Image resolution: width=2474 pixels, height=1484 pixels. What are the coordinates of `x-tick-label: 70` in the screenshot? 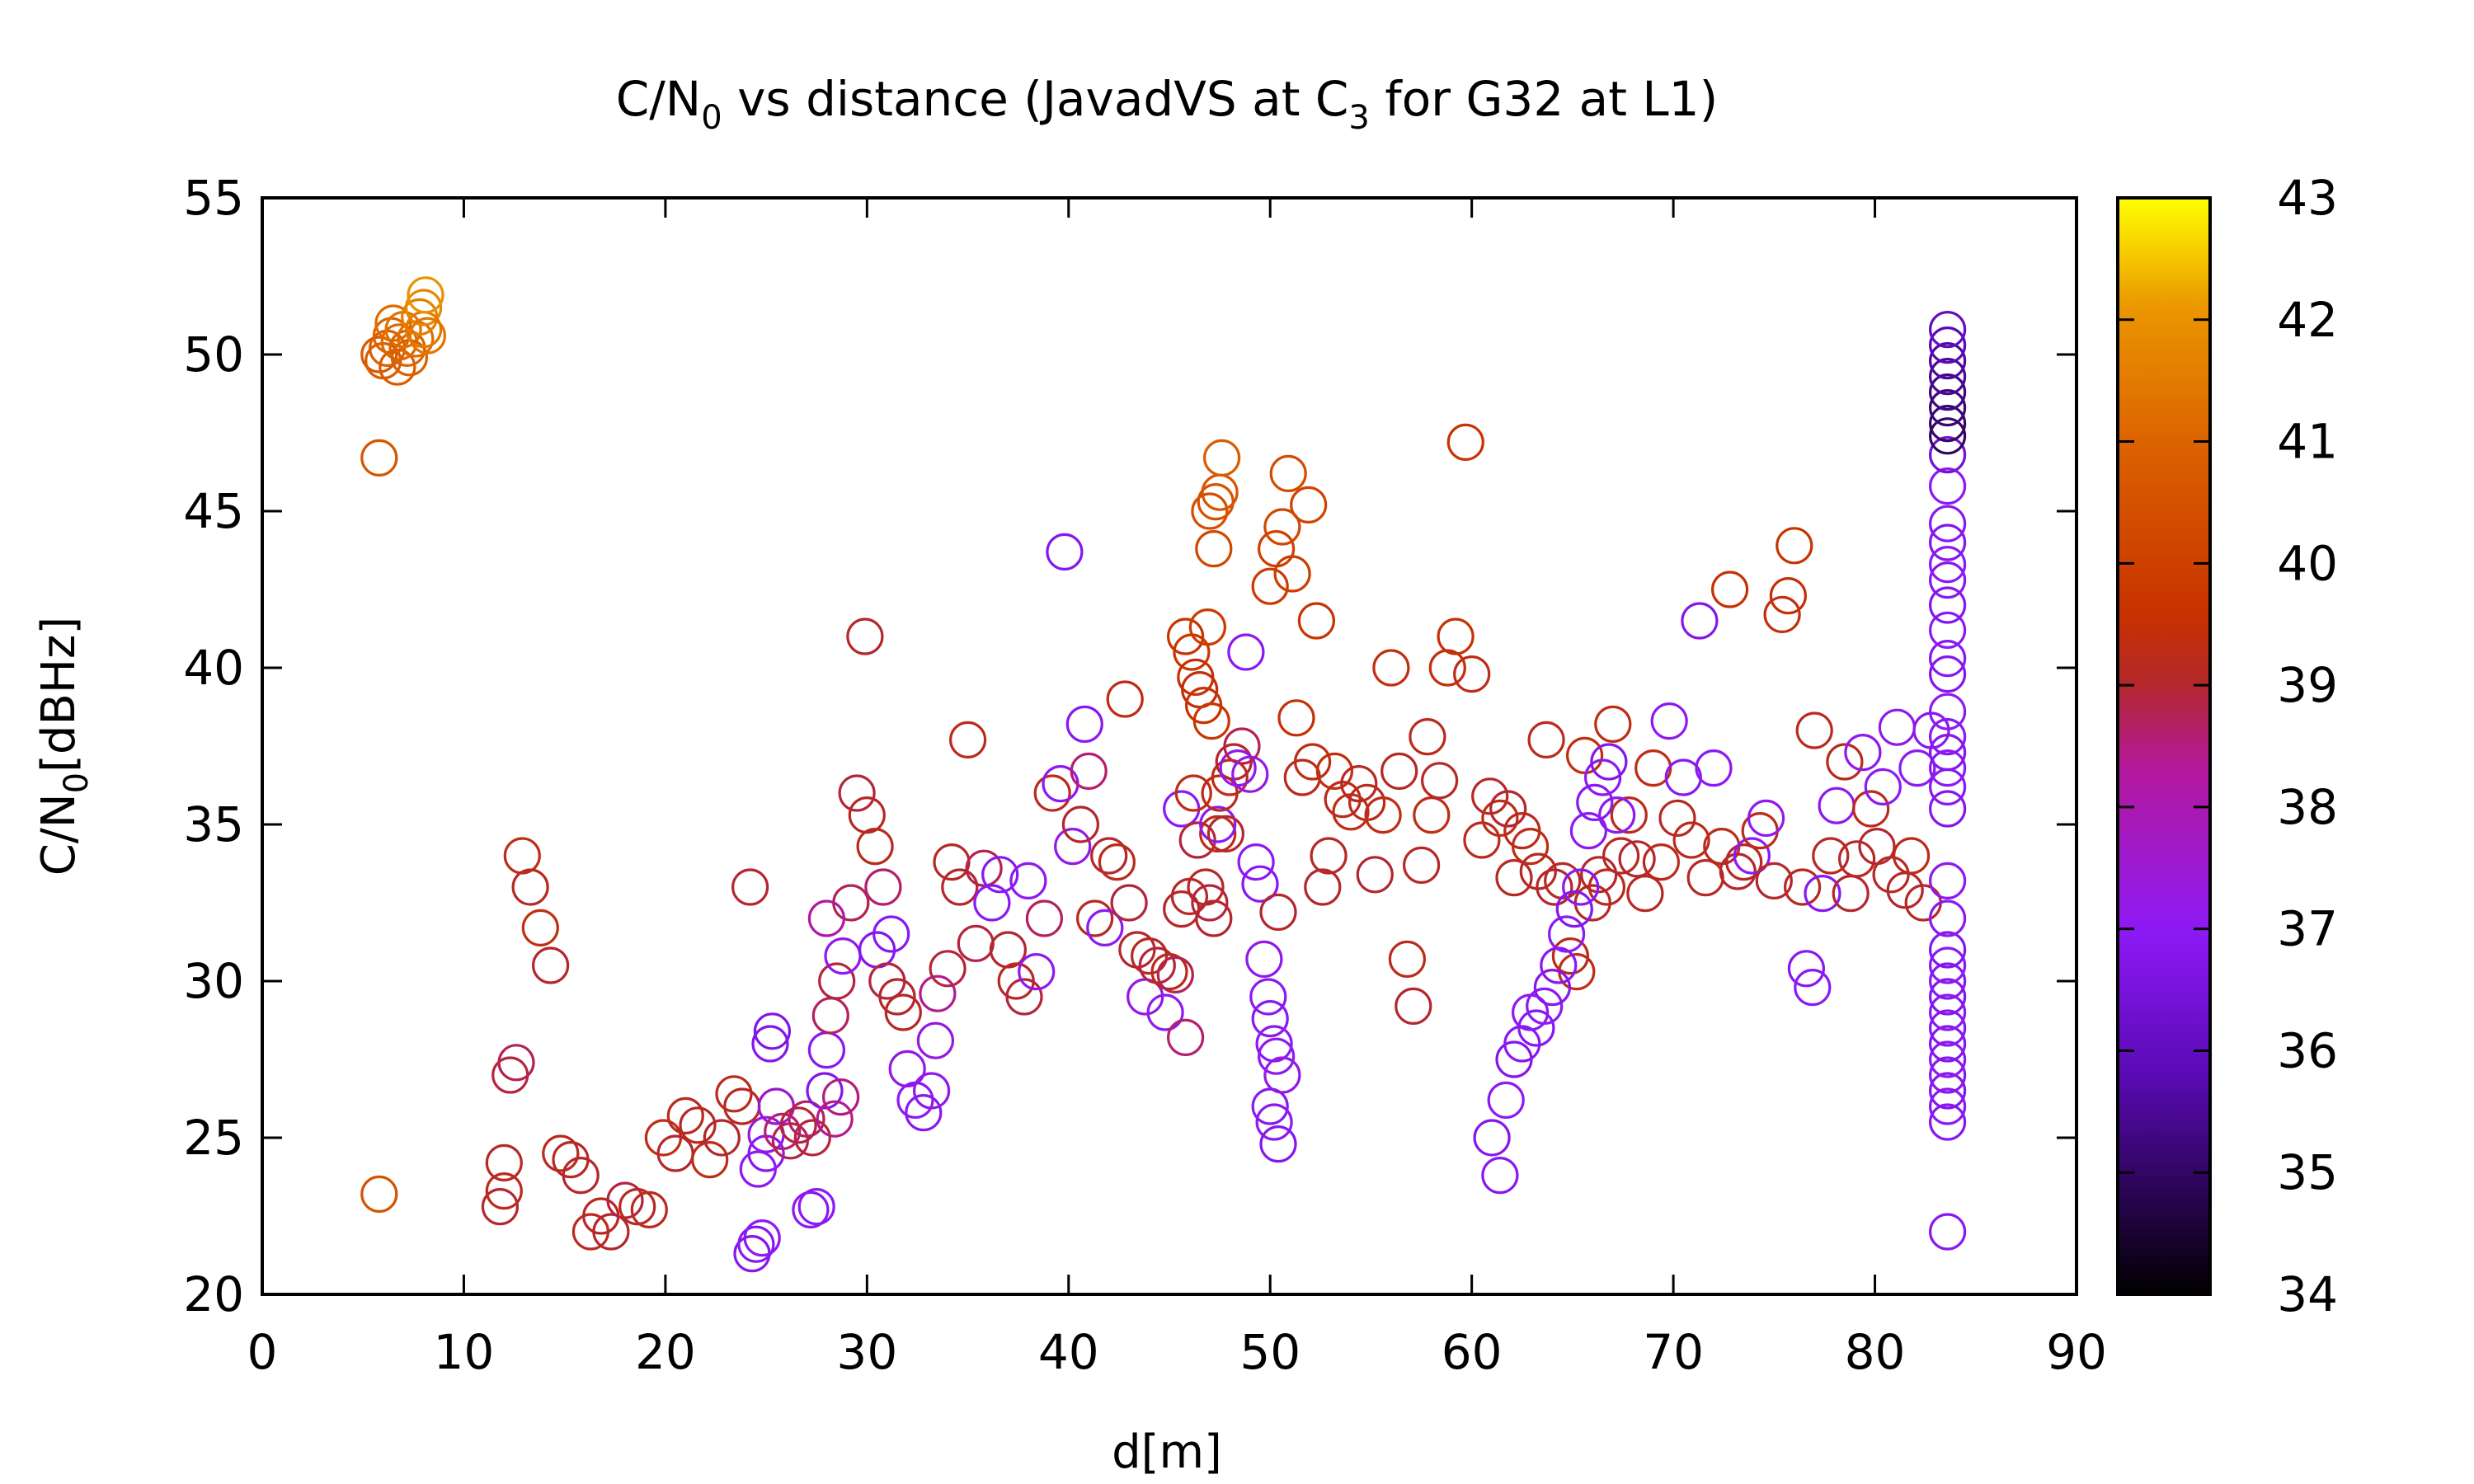 It's located at (1673, 1352).